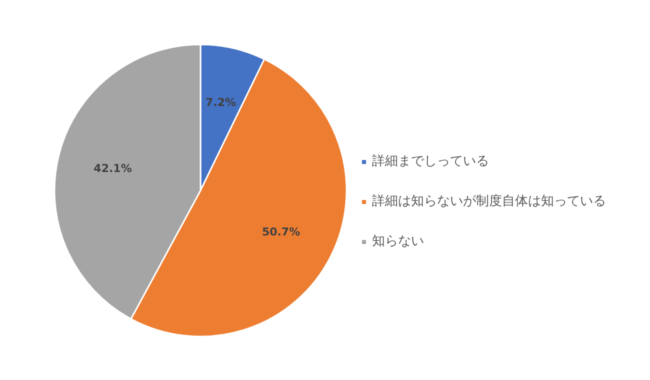 Image resolution: width=650 pixels, height=380 pixels. Describe the element at coordinates (398, 241) in the screenshot. I see `legend-label: 知らない` at that location.